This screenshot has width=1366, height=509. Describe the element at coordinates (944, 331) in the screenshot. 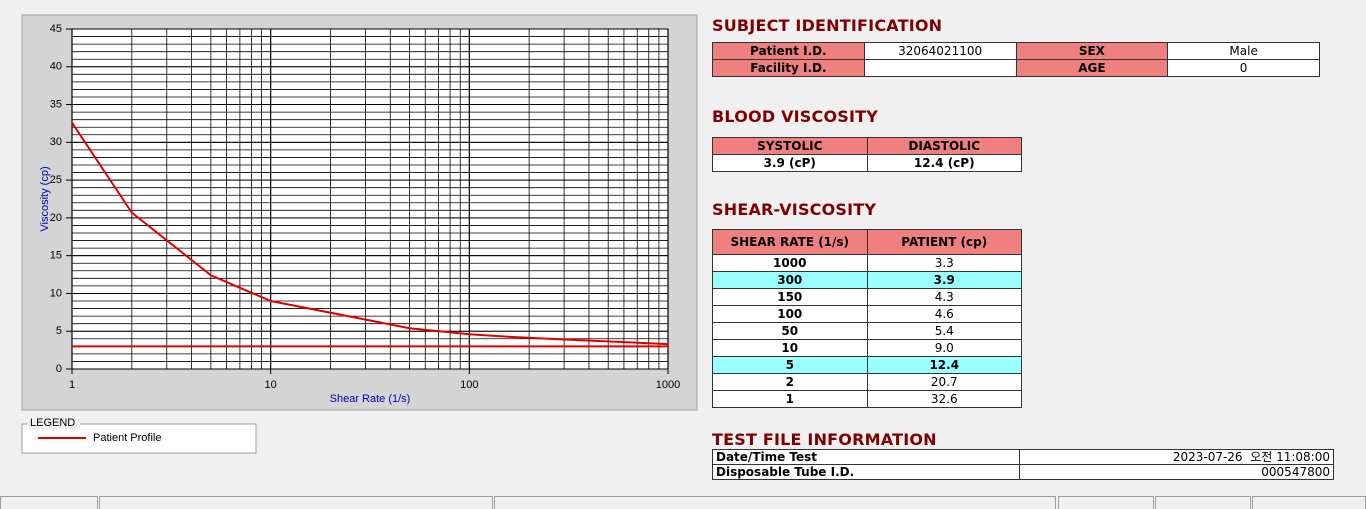

I see `viscosity-cell: 5.4` at that location.